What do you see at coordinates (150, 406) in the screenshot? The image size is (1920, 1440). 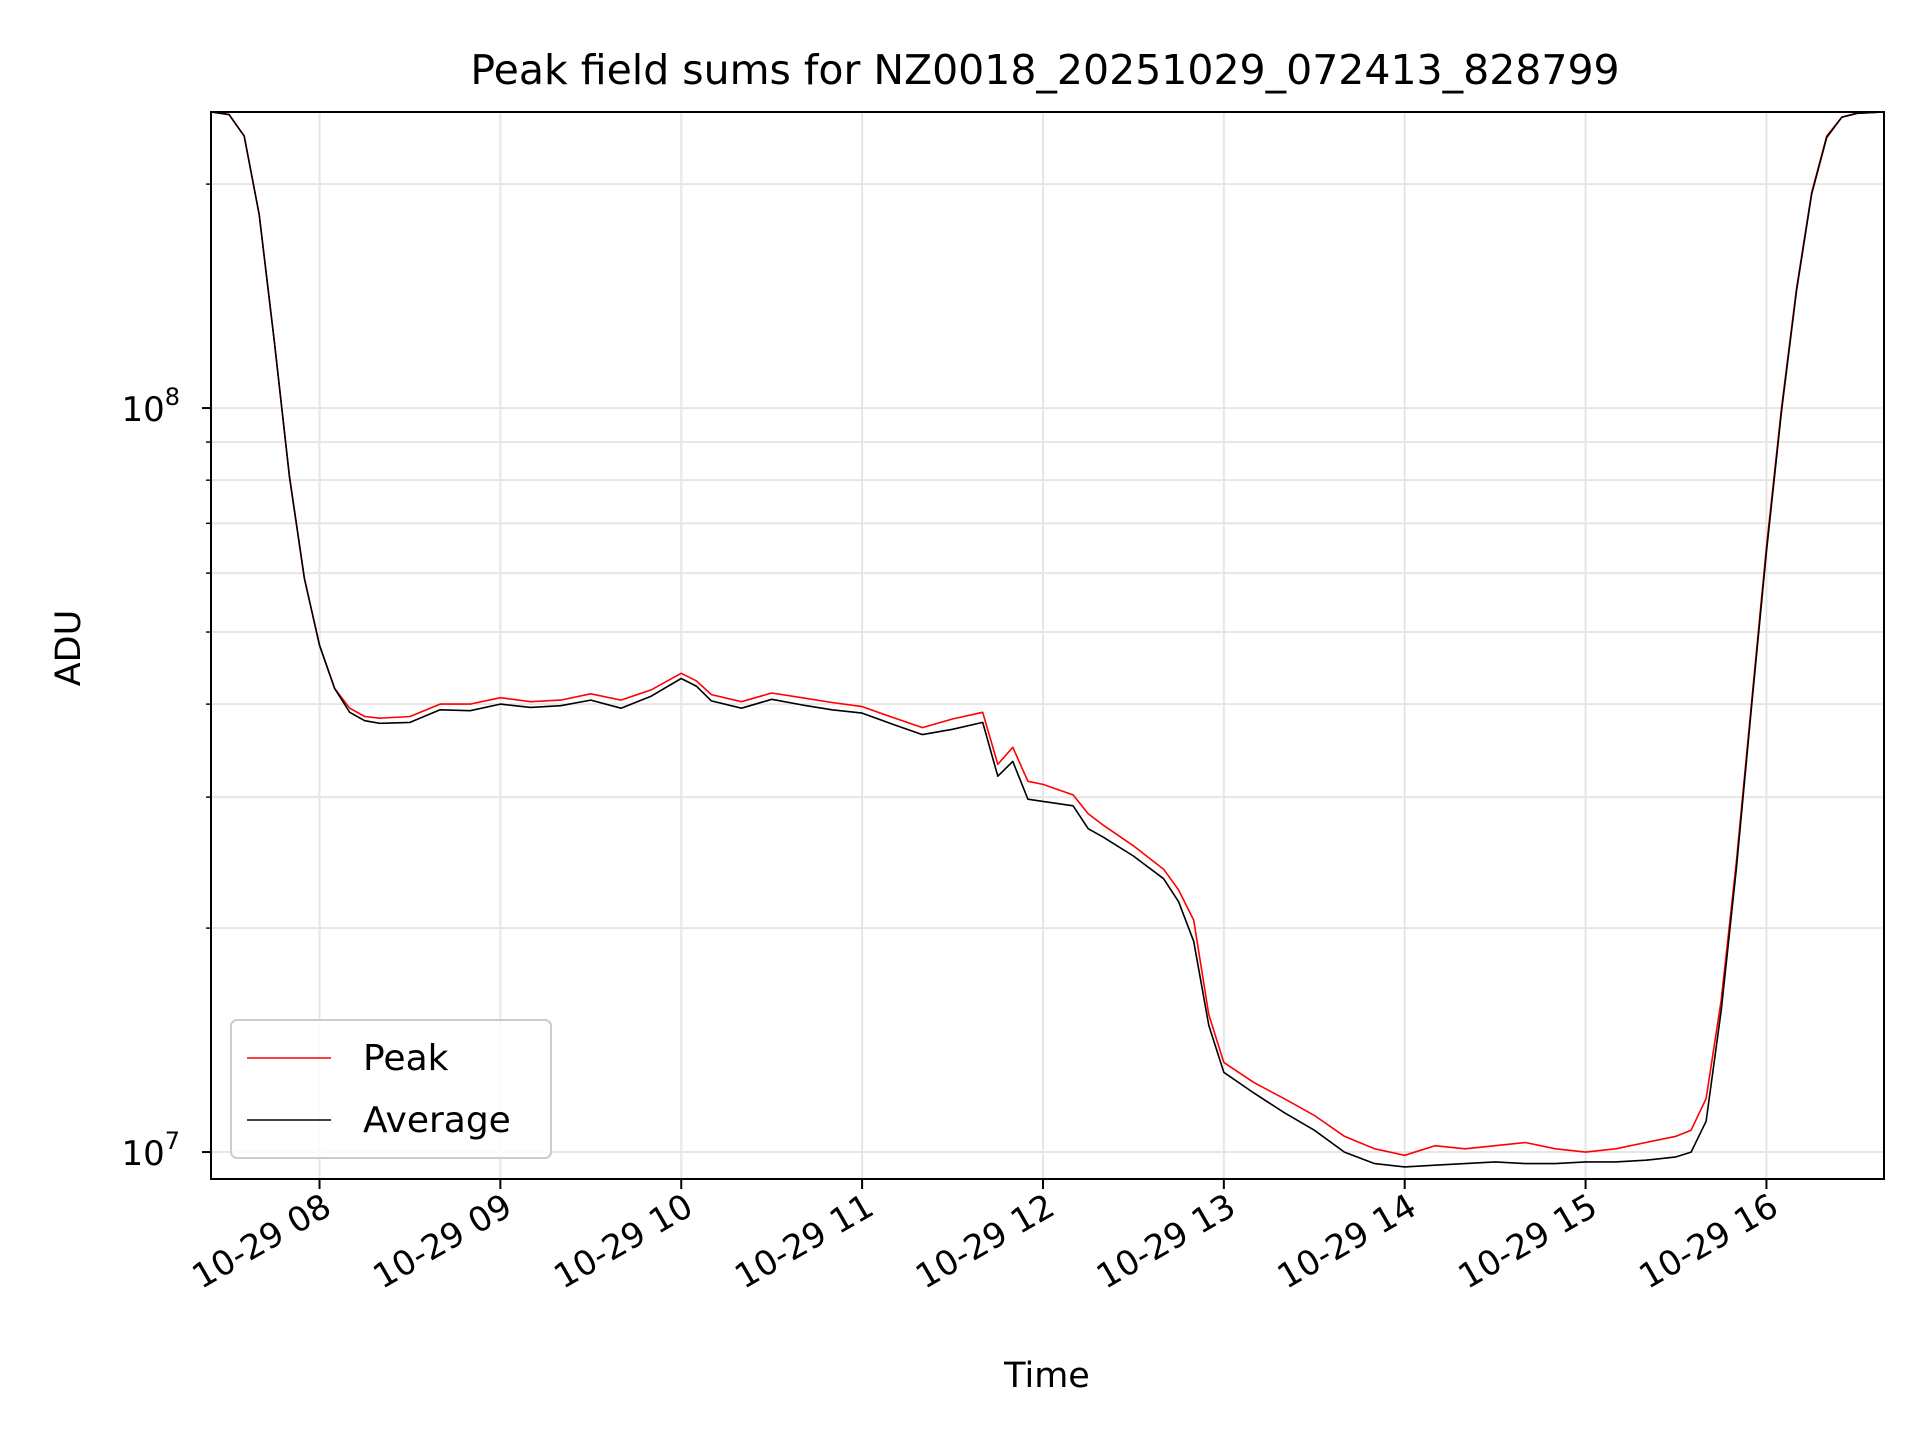 I see `y-tick-label: 10⁸` at bounding box center [150, 406].